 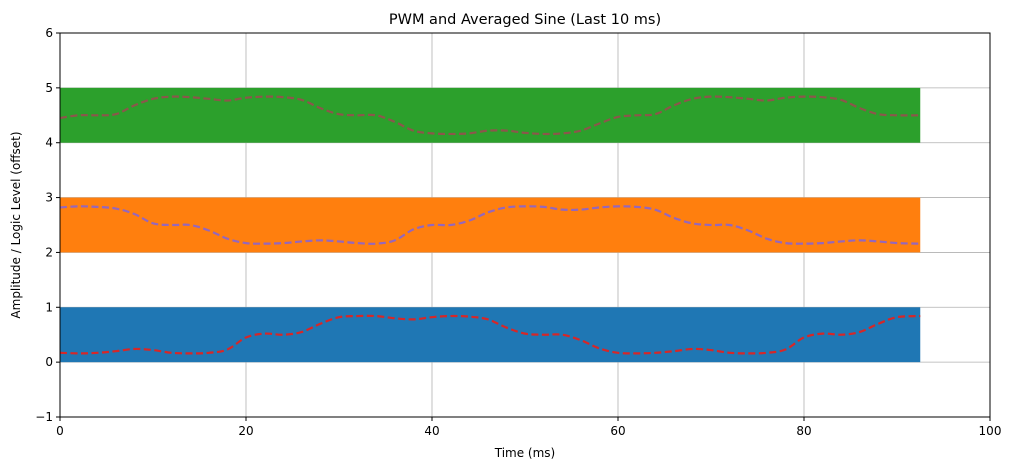 I want to click on y-axis-ticks: −1 0 1 2 3 4 5 6, so click(x=47, y=225).